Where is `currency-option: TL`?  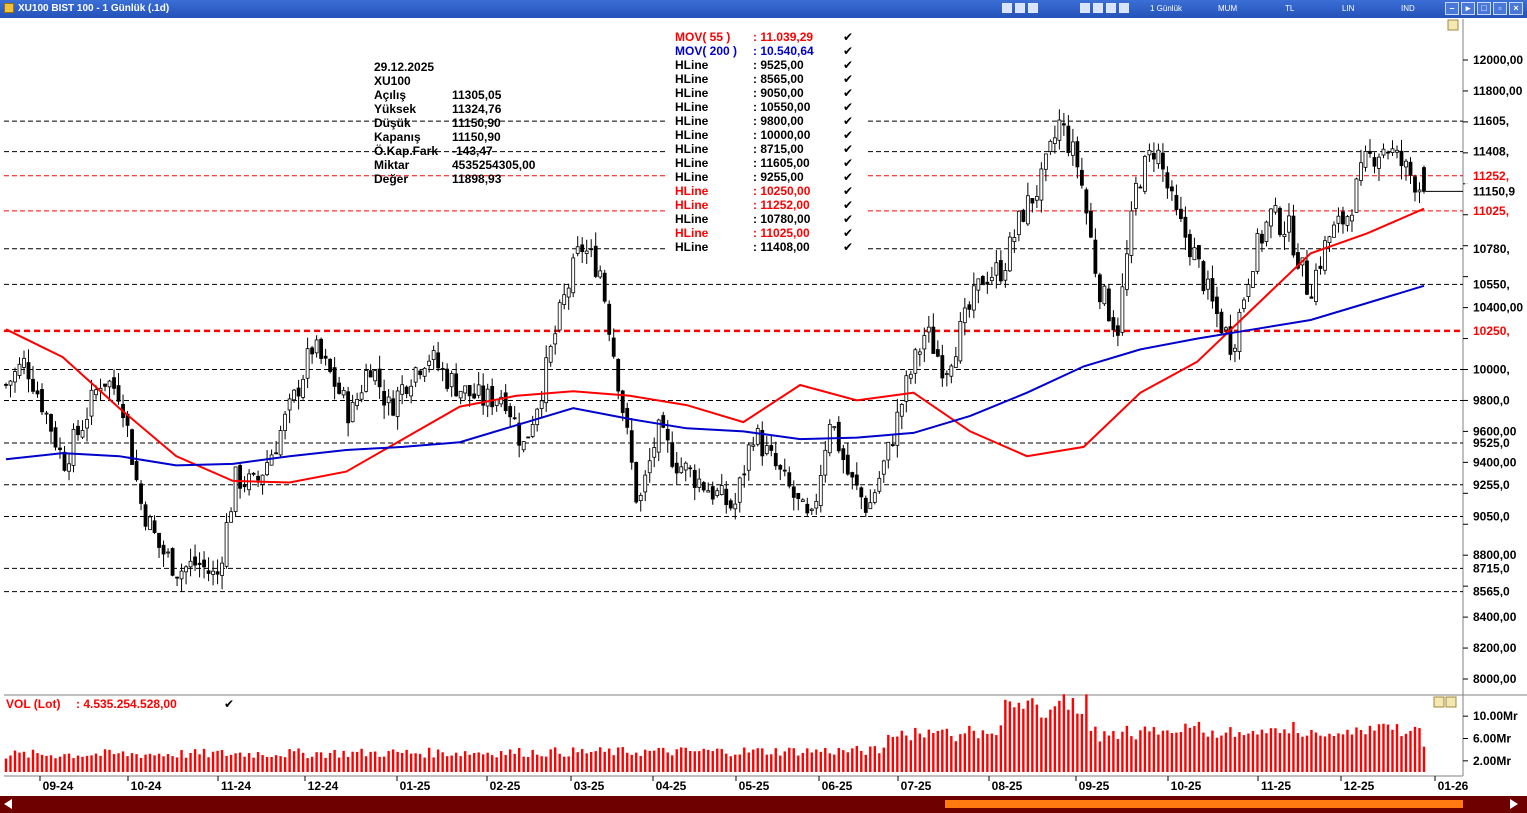 currency-option: TL is located at coordinates (1290, 8).